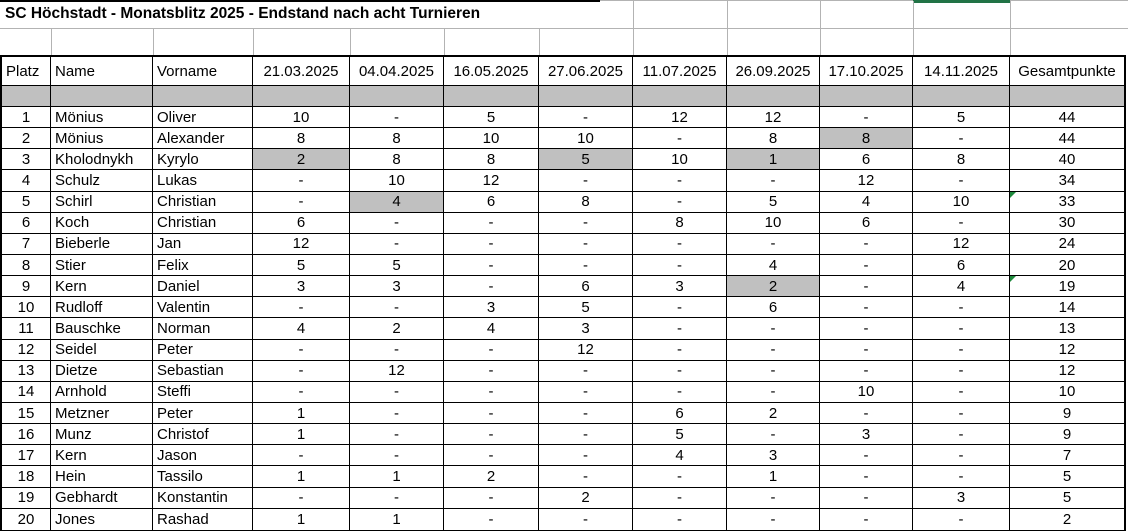 The image size is (1128, 531). I want to click on cell-name: Hein, so click(102, 477).